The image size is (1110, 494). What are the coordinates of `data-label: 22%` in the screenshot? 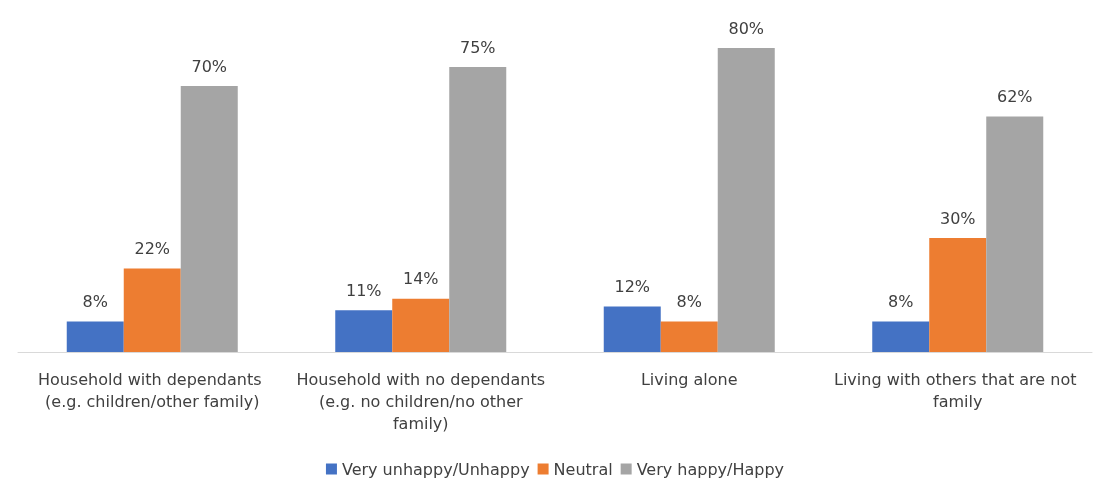 It's located at (152, 248).